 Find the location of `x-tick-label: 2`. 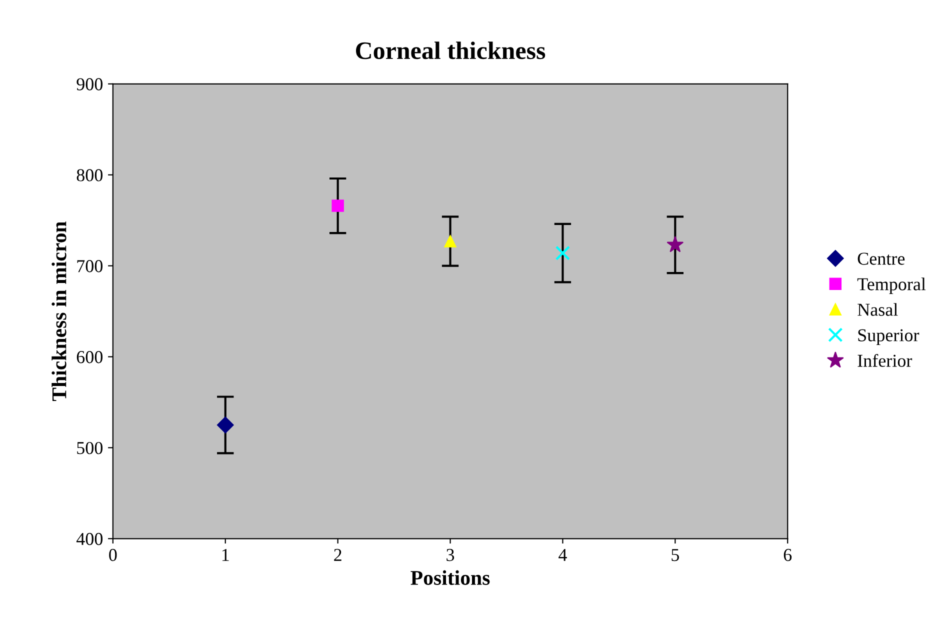

x-tick-label: 2 is located at coordinates (338, 554).